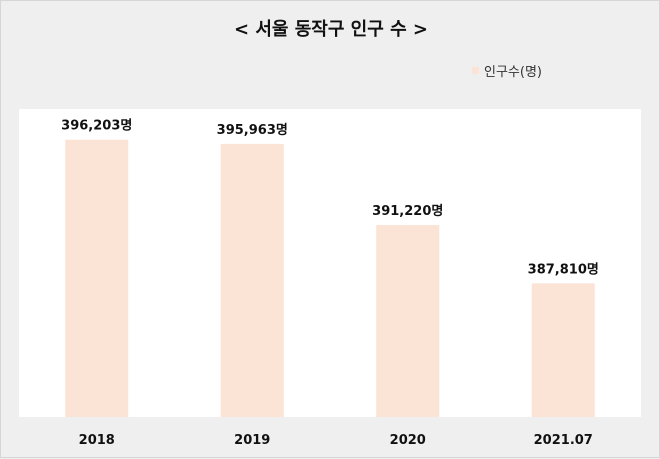 This screenshot has width=660, height=459. Describe the element at coordinates (252, 280) in the screenshot. I see `bar-2019` at that location.